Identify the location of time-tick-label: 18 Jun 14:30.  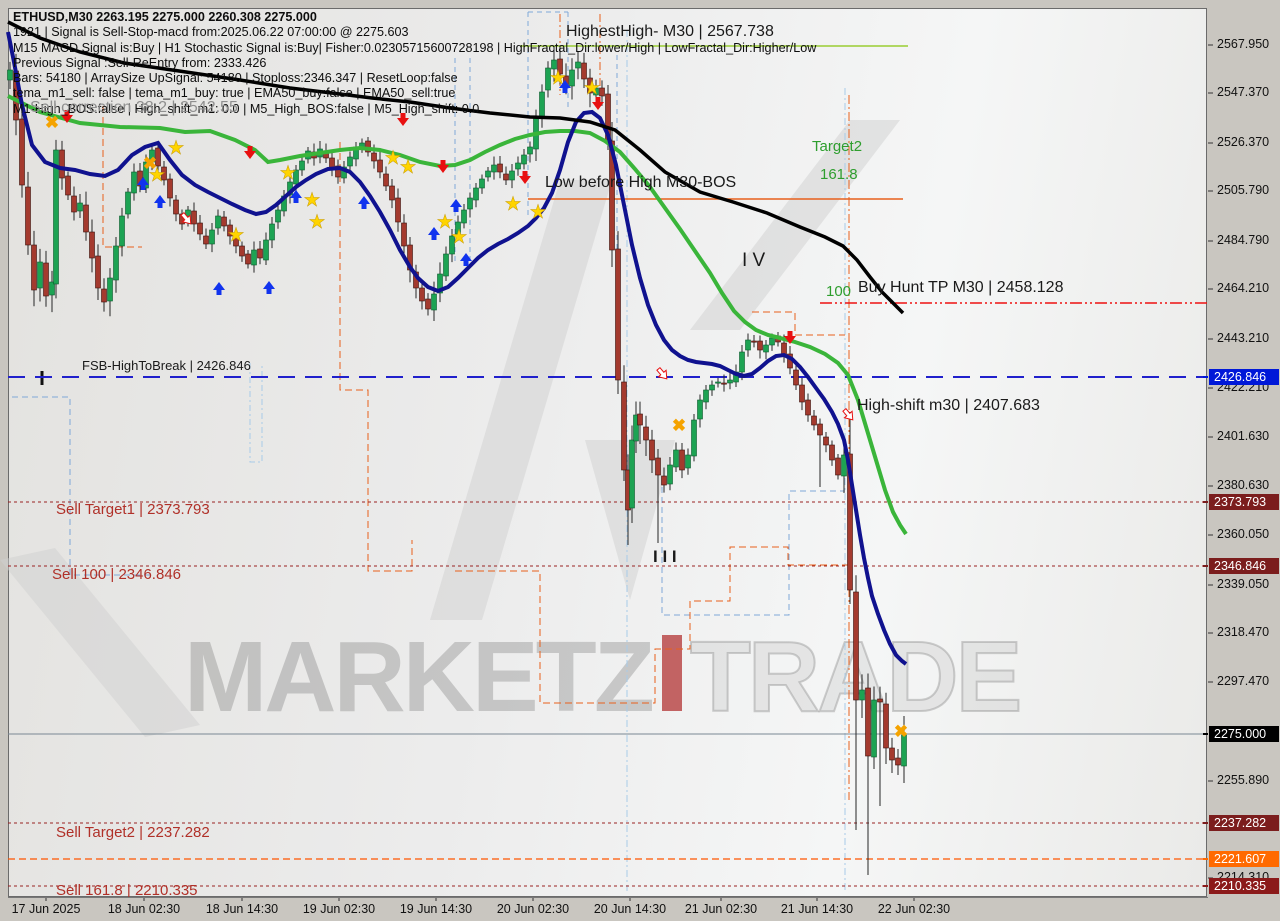
(242, 909).